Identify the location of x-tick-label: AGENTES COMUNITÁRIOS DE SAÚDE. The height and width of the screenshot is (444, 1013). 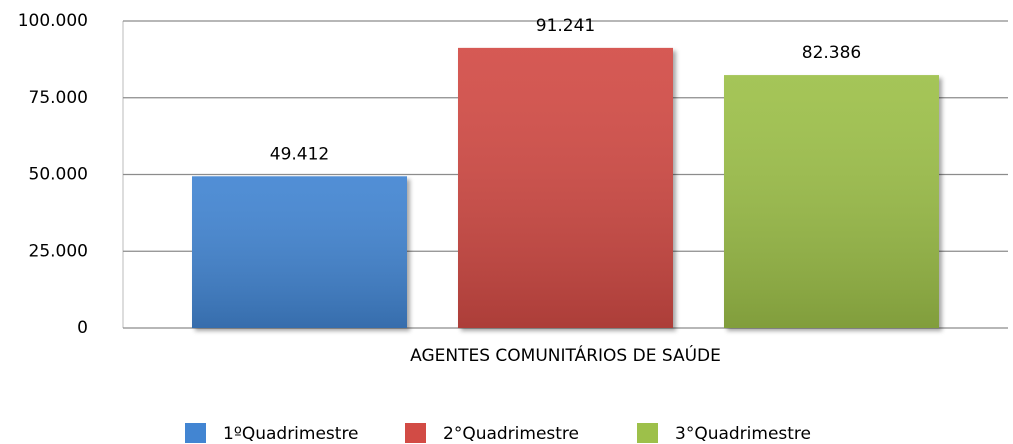
(565, 355).